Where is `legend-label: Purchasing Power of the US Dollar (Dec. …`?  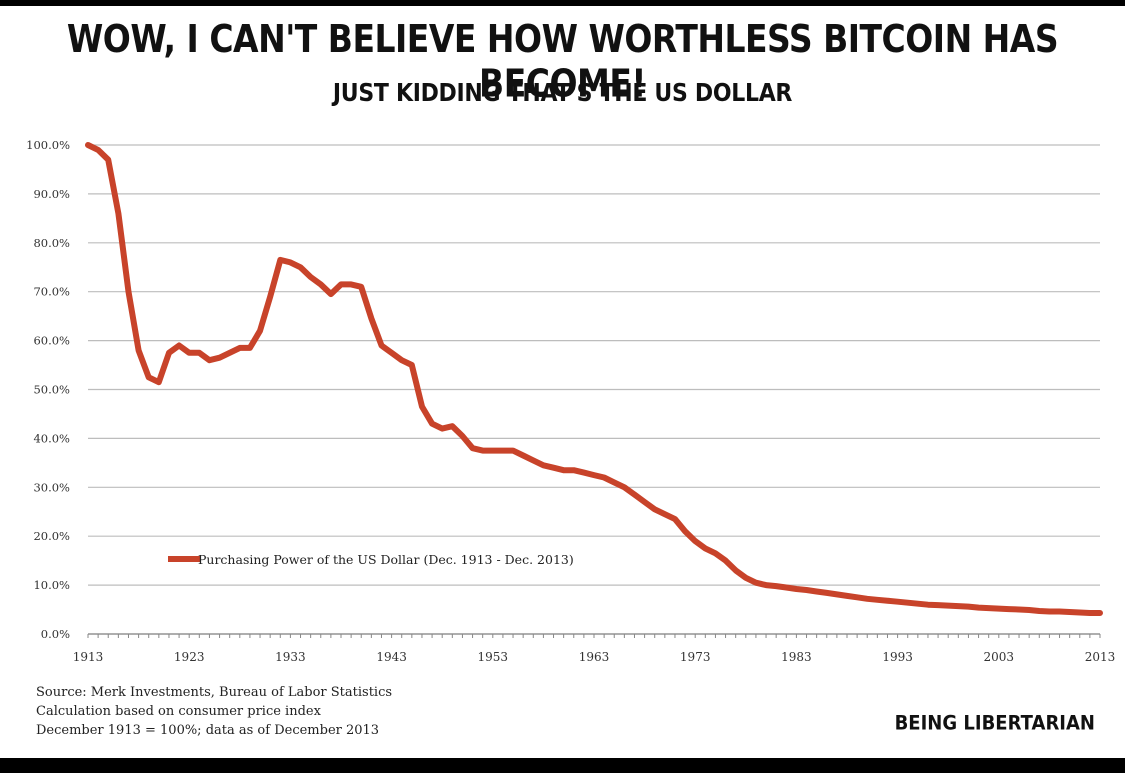
legend-label: Purchasing Power of the US Dollar (Dec. … is located at coordinates (386, 559).